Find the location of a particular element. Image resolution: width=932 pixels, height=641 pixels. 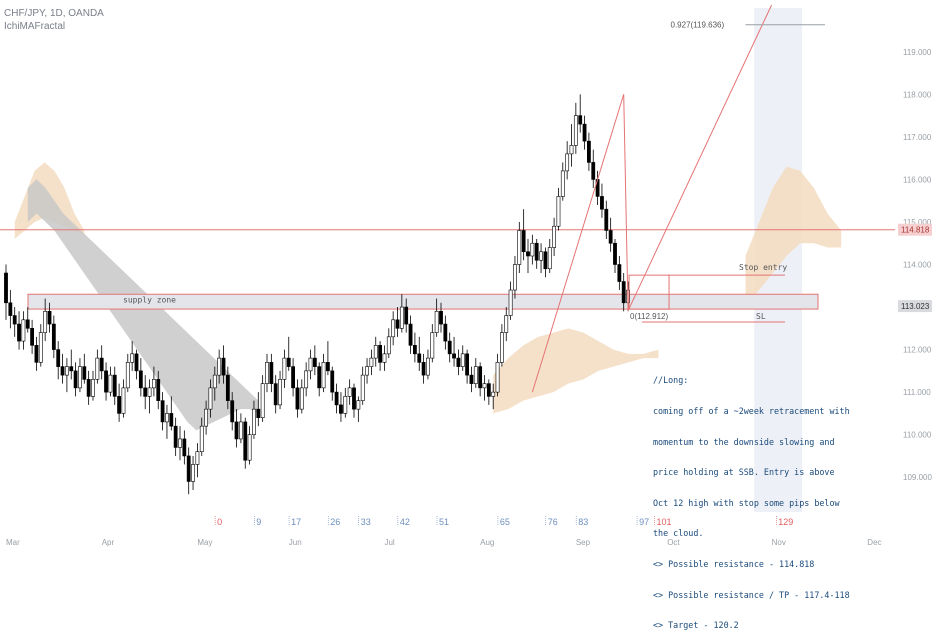

month-label: Mar is located at coordinates (13, 542).